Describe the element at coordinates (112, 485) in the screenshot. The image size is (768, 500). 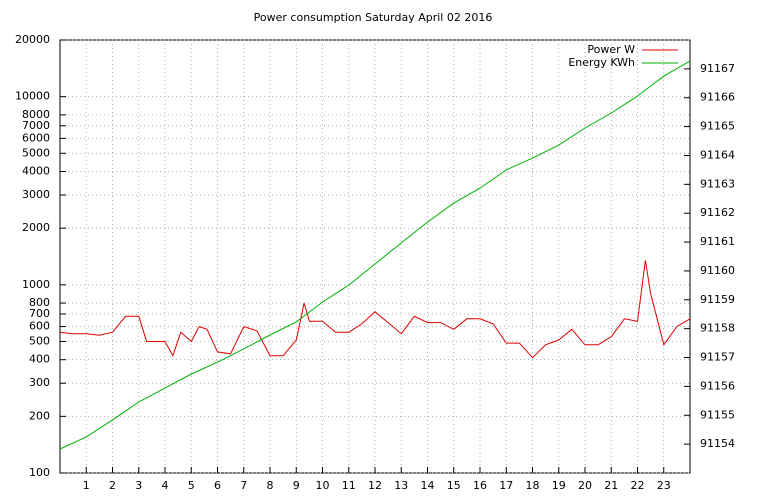
I see `x-tick-label: 2` at that location.